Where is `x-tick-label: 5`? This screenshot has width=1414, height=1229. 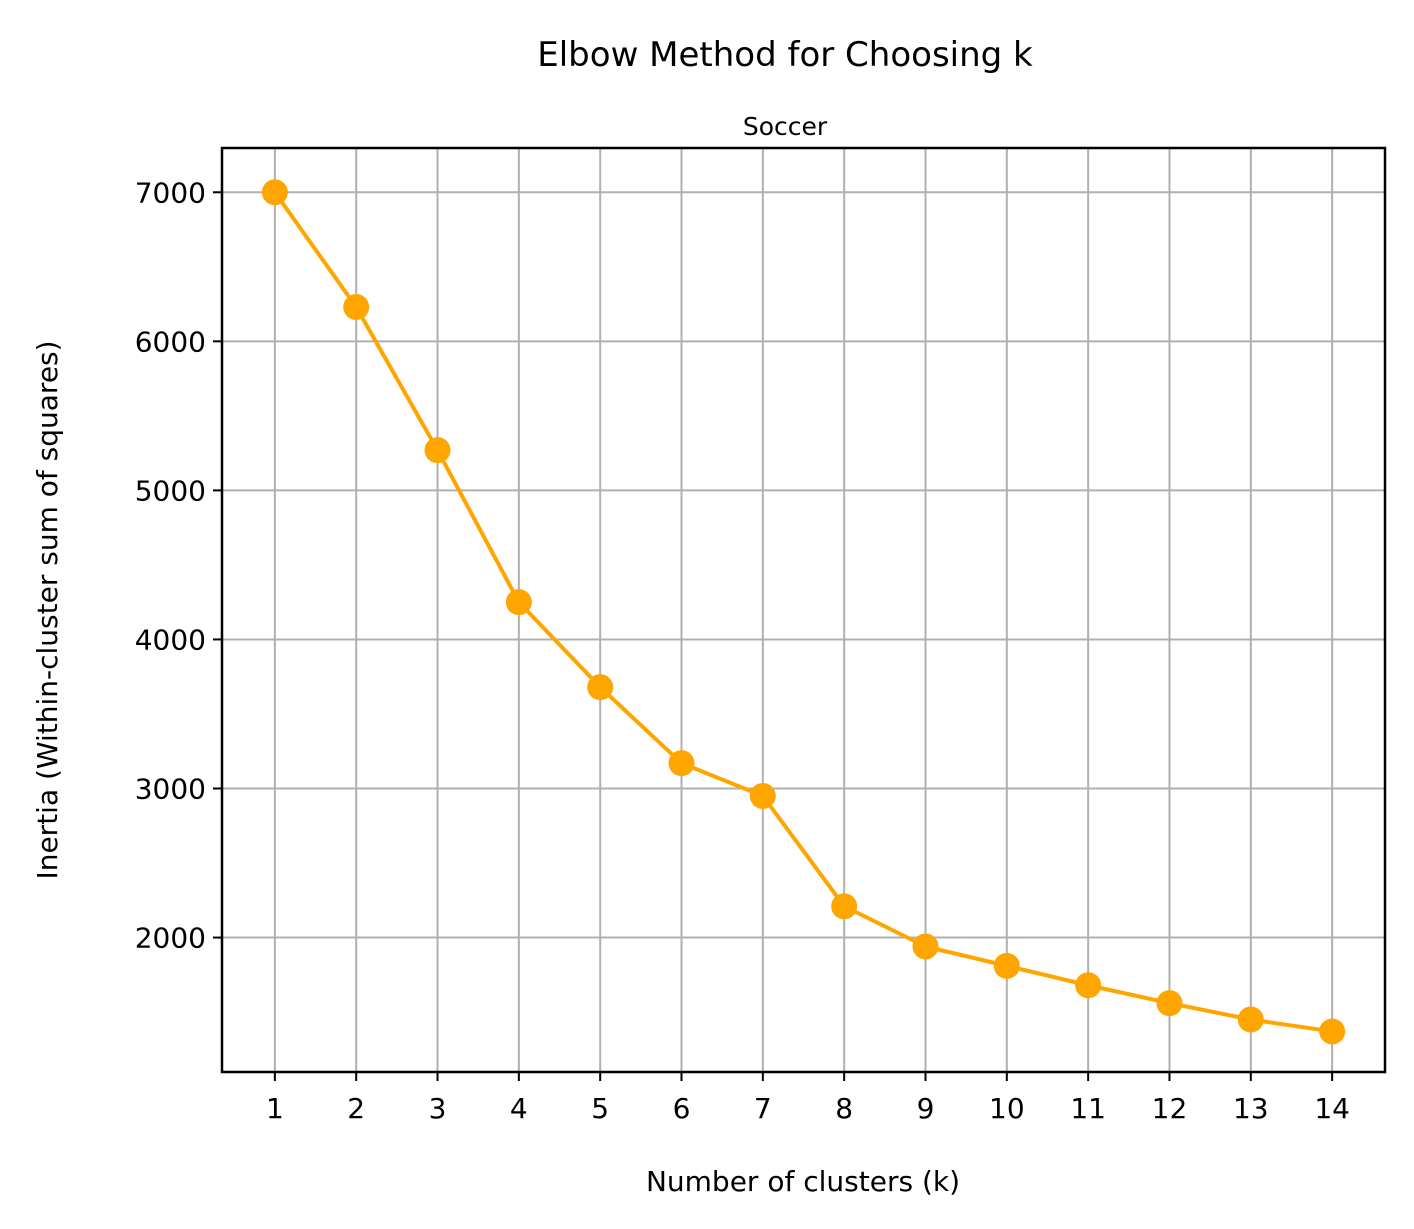 x-tick-label: 5 is located at coordinates (600, 1108).